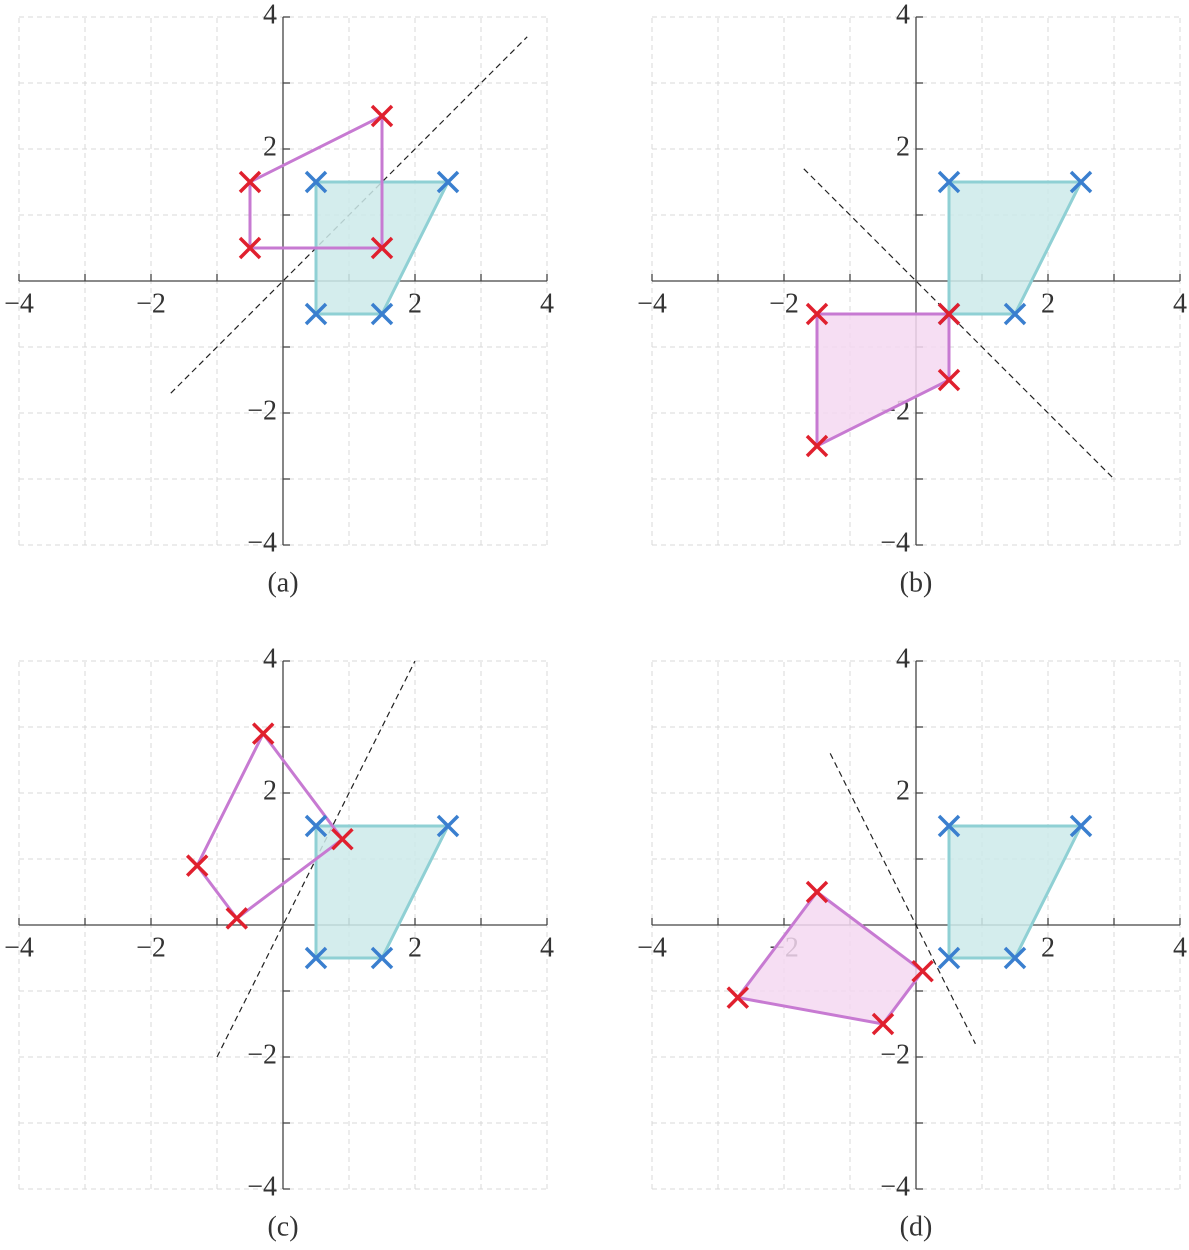  Describe the element at coordinates (282, 1226) in the screenshot. I see `caption: (c)` at that location.